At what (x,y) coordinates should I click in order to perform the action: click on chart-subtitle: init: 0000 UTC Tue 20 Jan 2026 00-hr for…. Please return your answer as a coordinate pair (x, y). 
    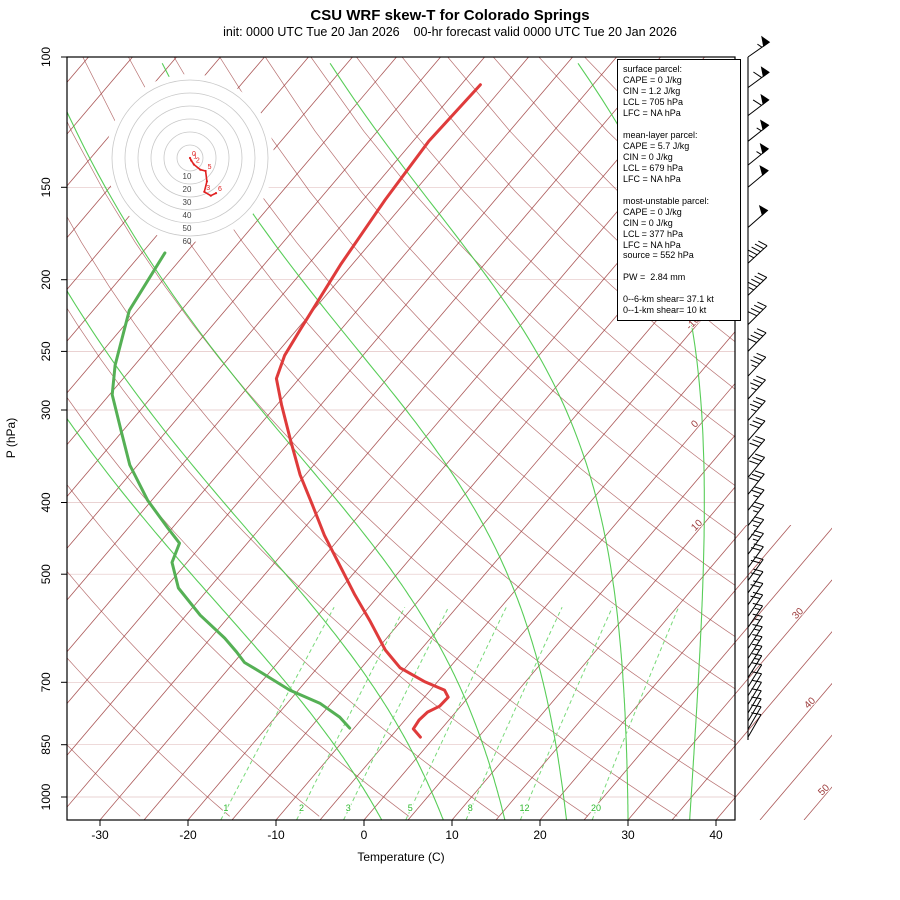
    Looking at the image, I should click on (450, 32).